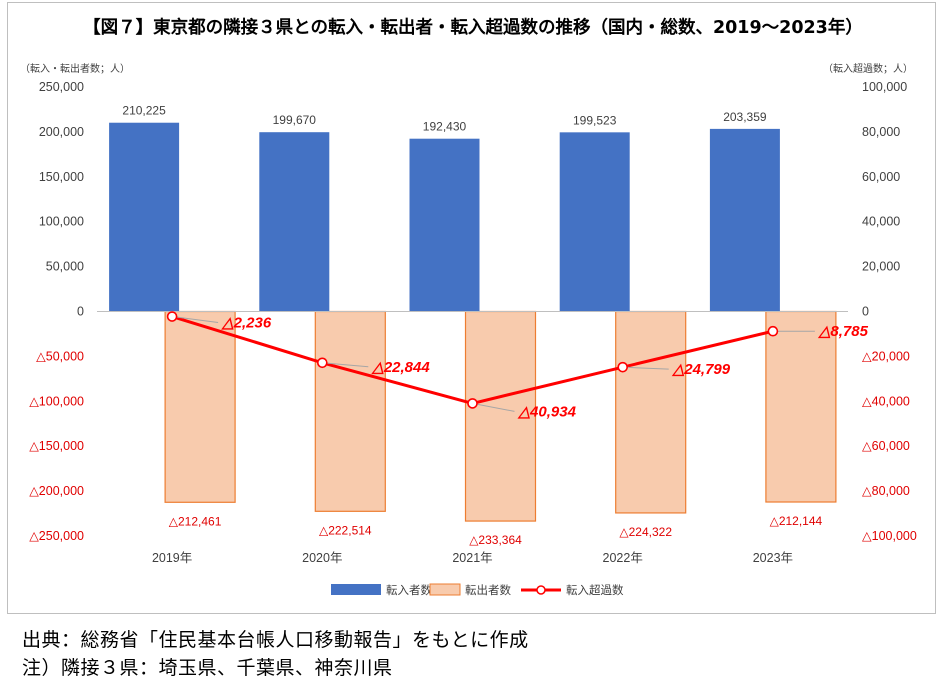 The width and height of the screenshot is (946, 684). What do you see at coordinates (745, 117) in the screenshot?
I see `inflow-data-label: 203,359` at bounding box center [745, 117].